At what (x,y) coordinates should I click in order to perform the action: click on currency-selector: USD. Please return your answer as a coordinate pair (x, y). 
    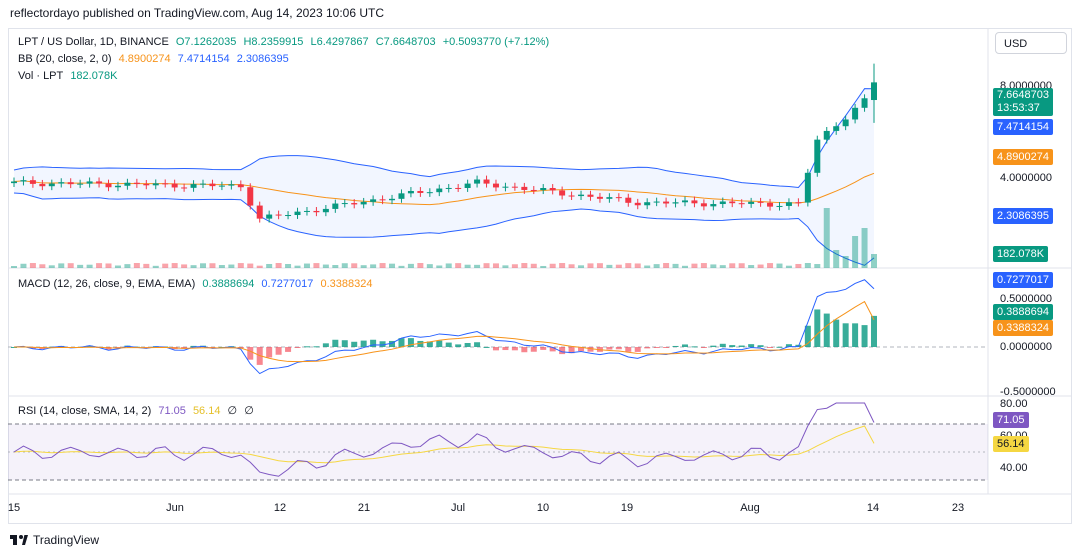
    Looking at the image, I should click on (1031, 43).